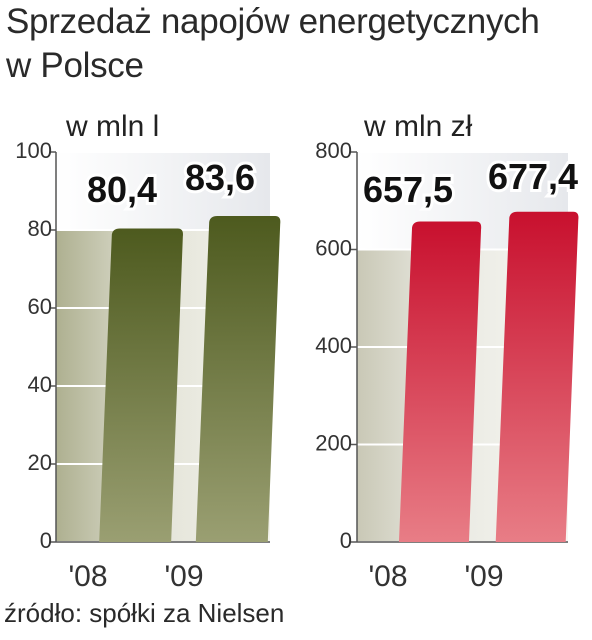 The height and width of the screenshot is (640, 592). I want to click on value-label: 677,4, so click(533, 176).